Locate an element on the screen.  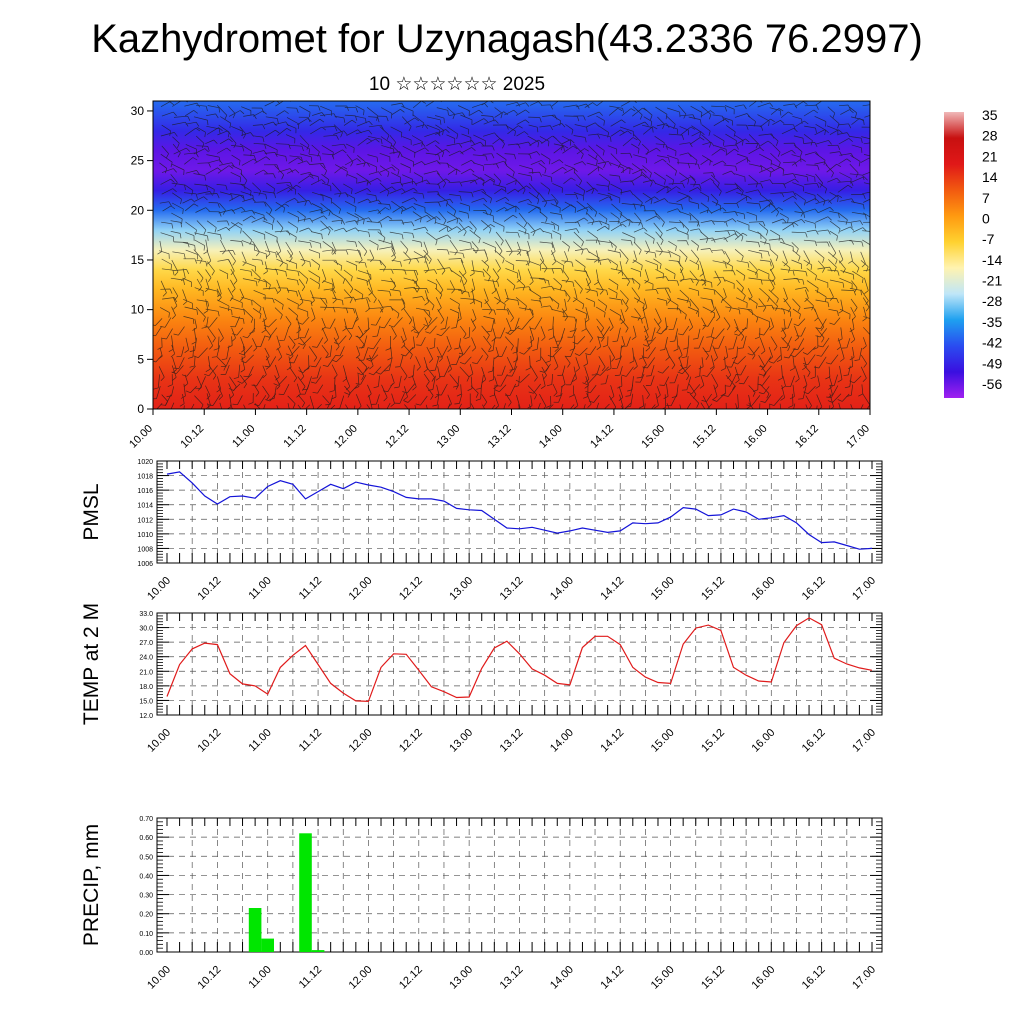
x-tick-label: 10.00 is located at coordinates (141, 437).